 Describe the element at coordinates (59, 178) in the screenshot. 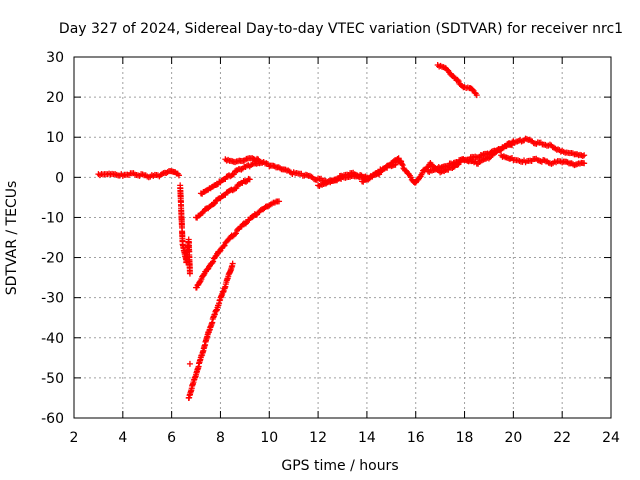

I see `y-tick-label: 0` at that location.